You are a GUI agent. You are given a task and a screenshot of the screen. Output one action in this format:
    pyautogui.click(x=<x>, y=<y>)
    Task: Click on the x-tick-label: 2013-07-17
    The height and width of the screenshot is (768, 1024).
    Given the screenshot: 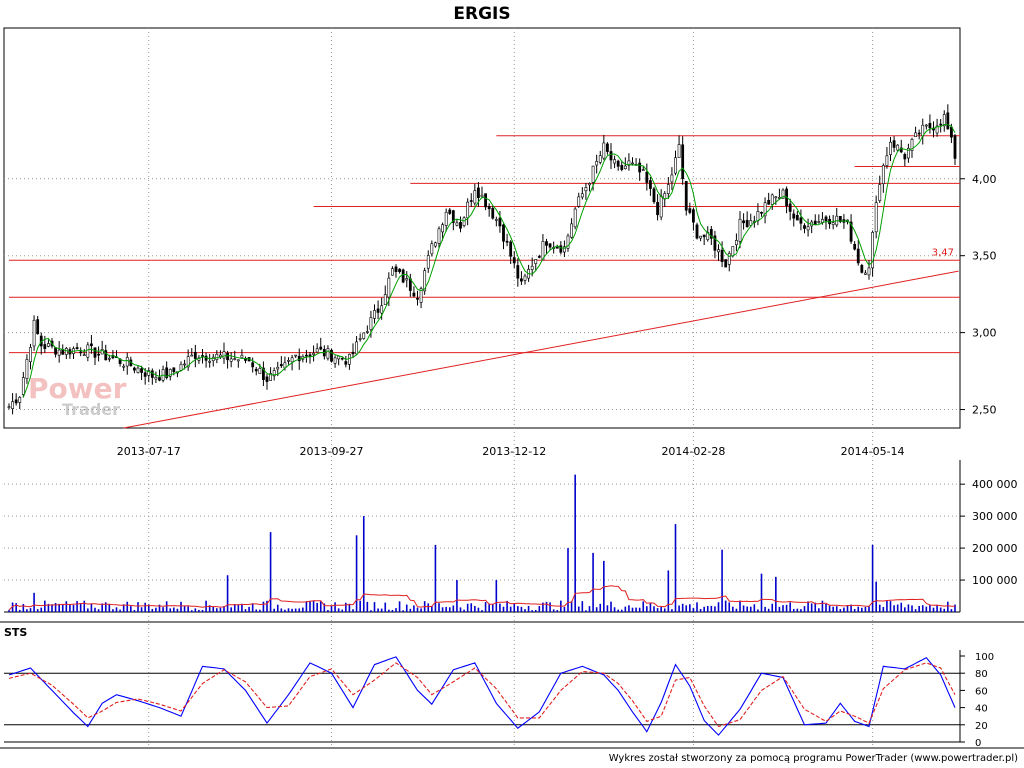 What is the action you would take?
    pyautogui.click(x=149, y=451)
    